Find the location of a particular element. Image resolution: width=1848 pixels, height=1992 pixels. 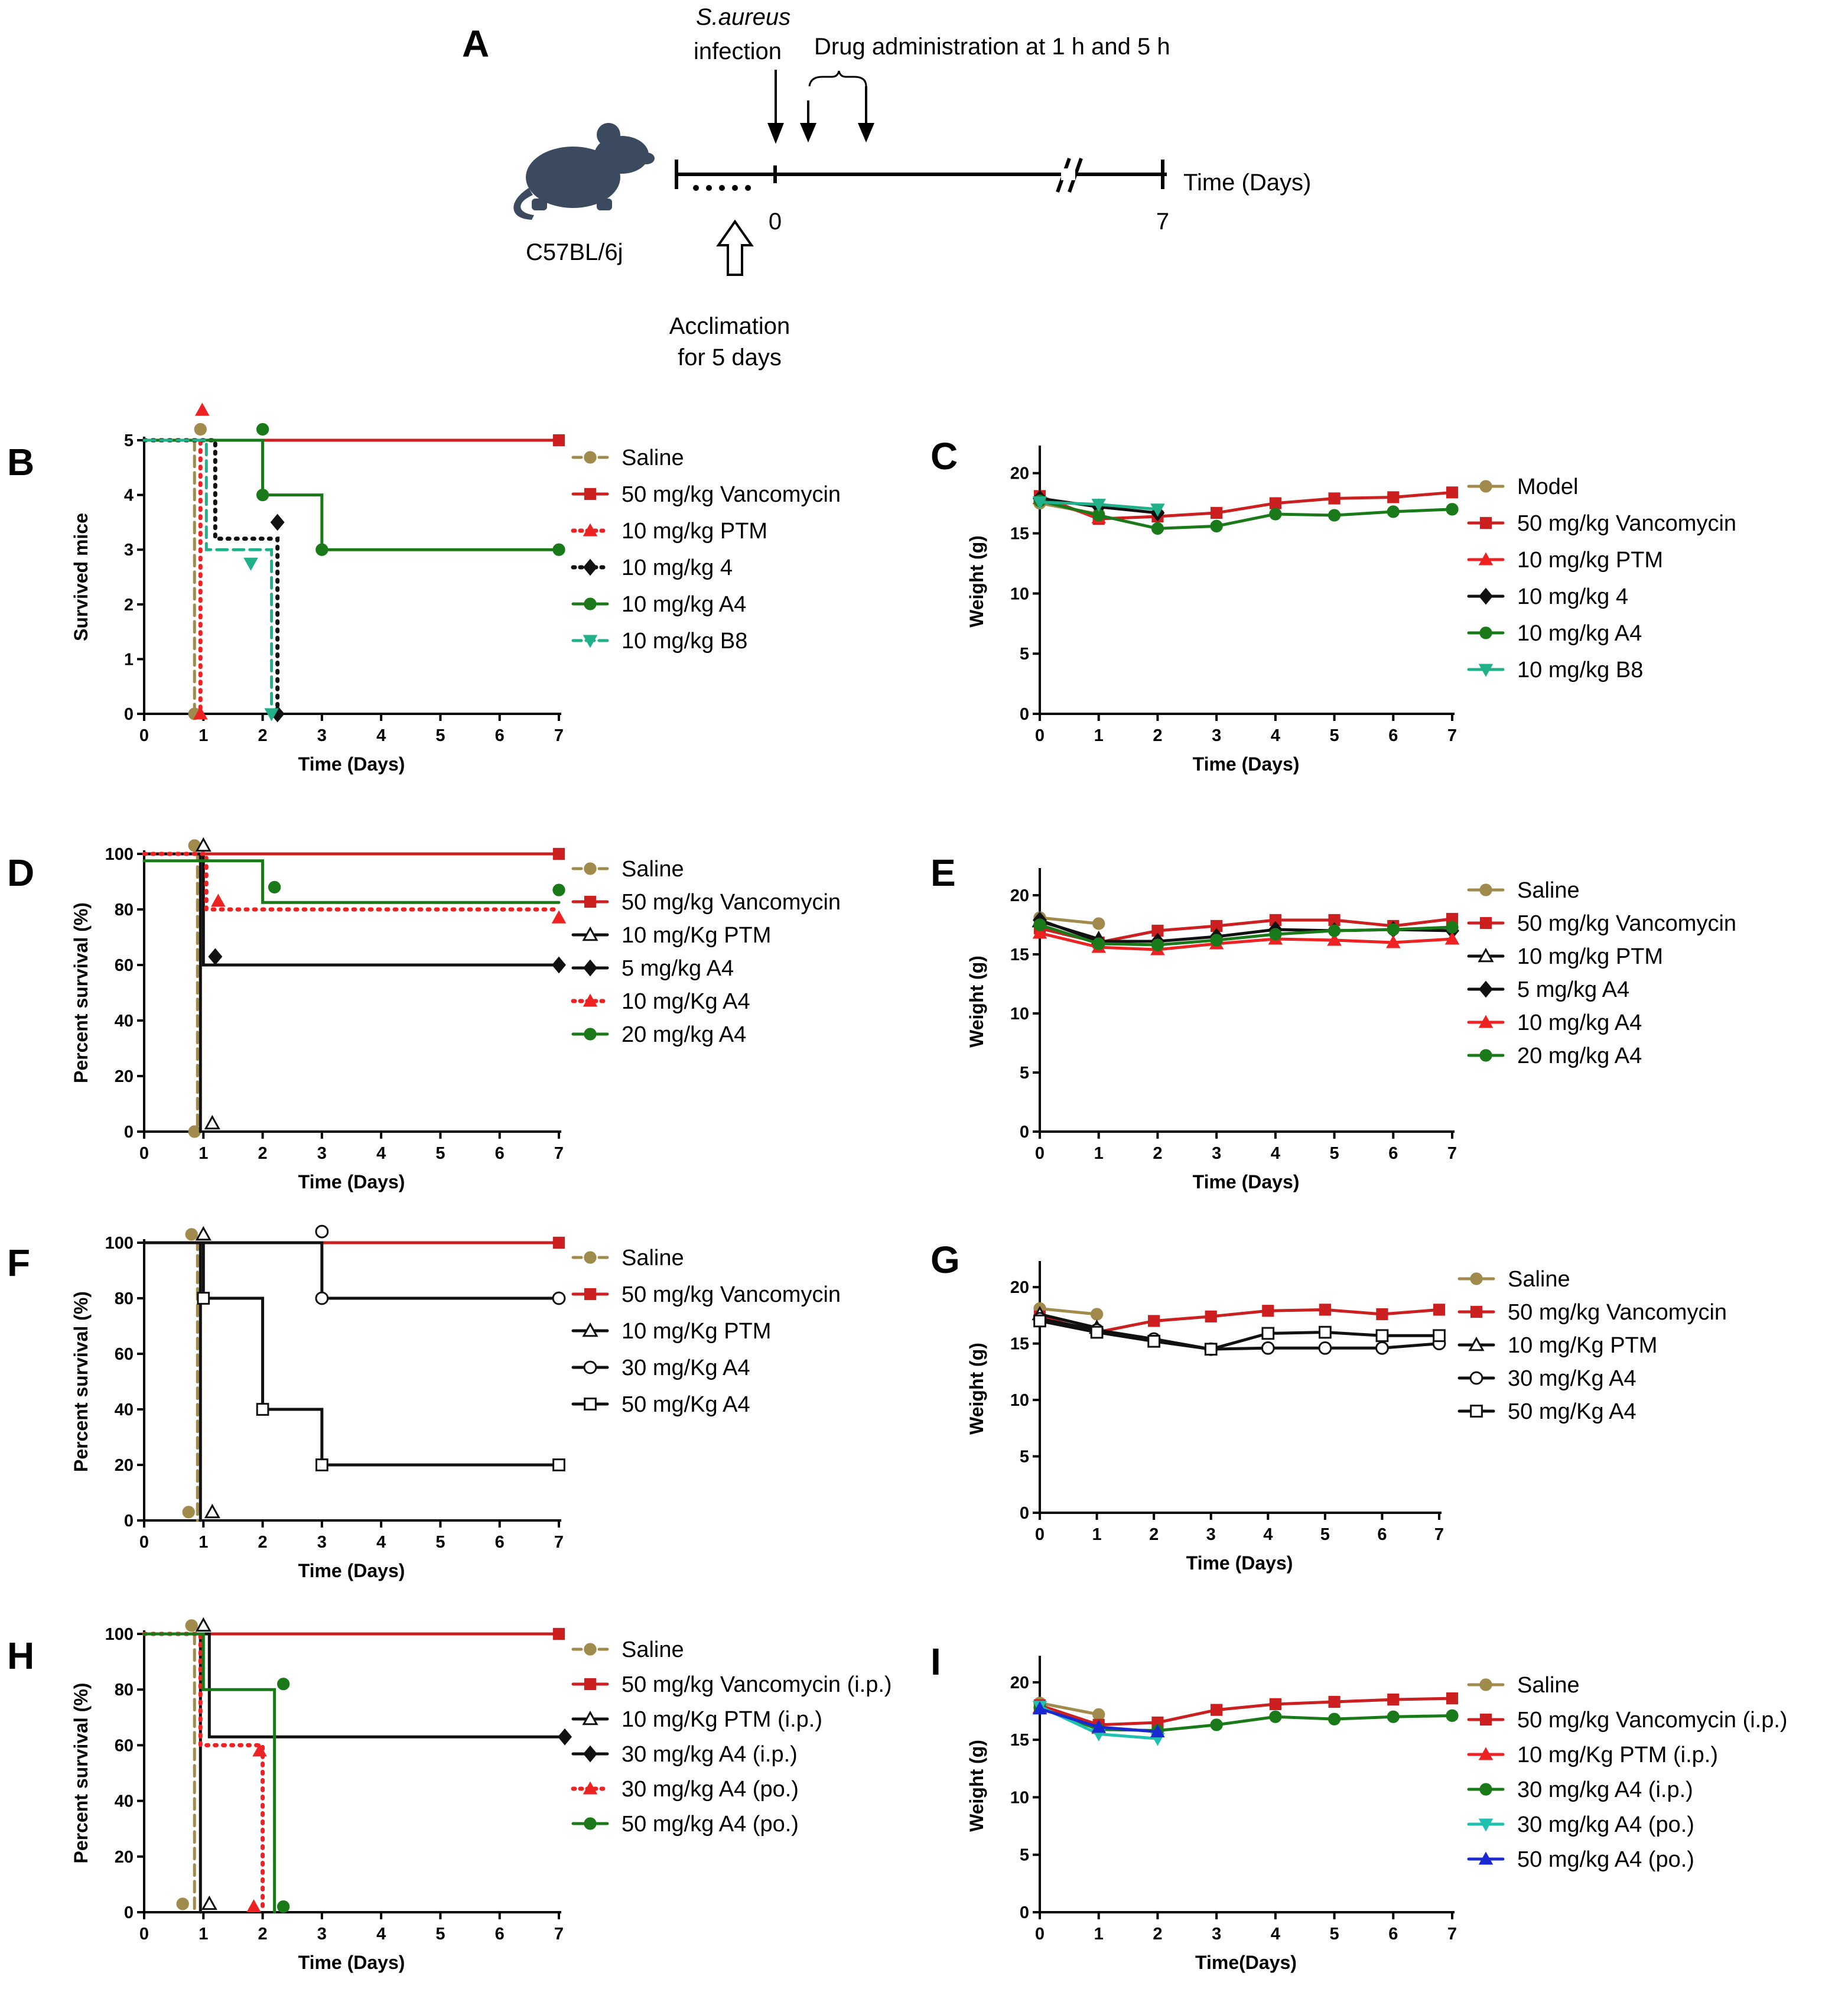

legend-label: 5 mg/kg A4 is located at coordinates (1573, 989).